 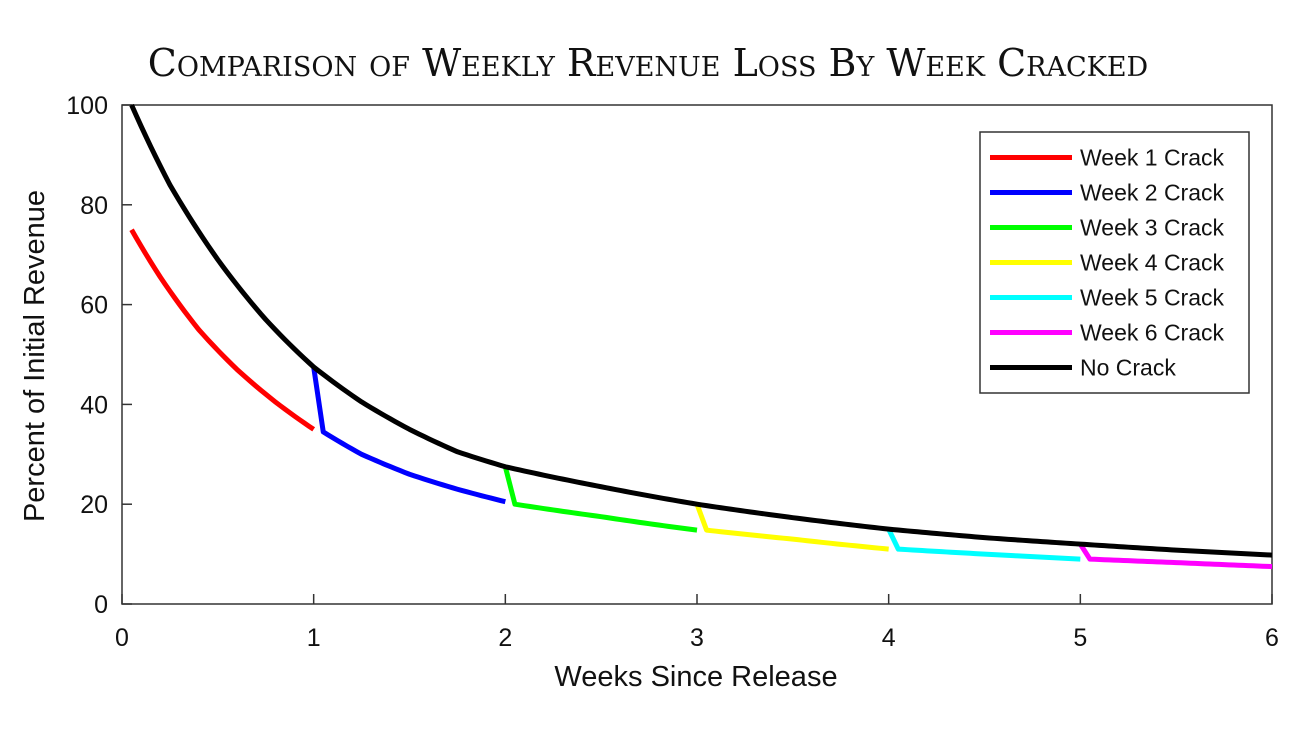 I want to click on legend-label: Week 2 Crack, so click(x=1152, y=193).